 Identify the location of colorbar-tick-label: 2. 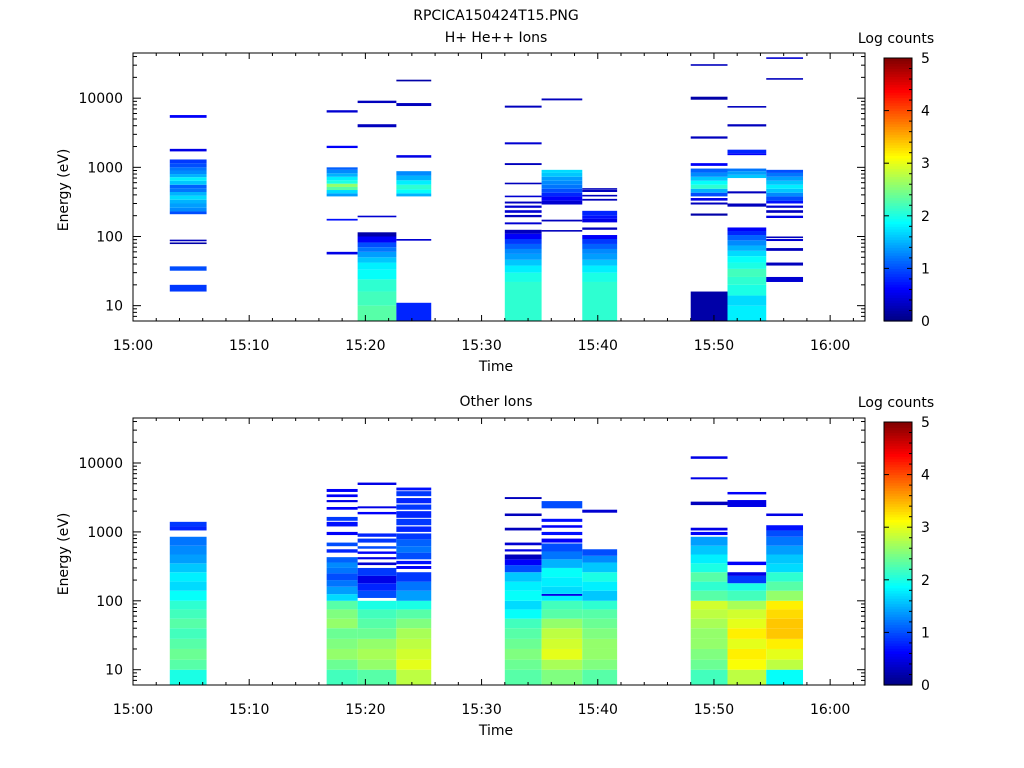
(925, 581).